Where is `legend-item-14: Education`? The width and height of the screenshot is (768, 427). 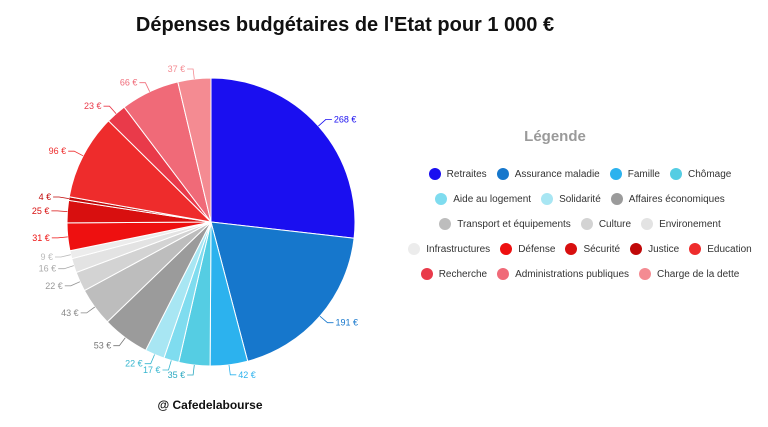
legend-item-14: Education is located at coordinates (720, 249).